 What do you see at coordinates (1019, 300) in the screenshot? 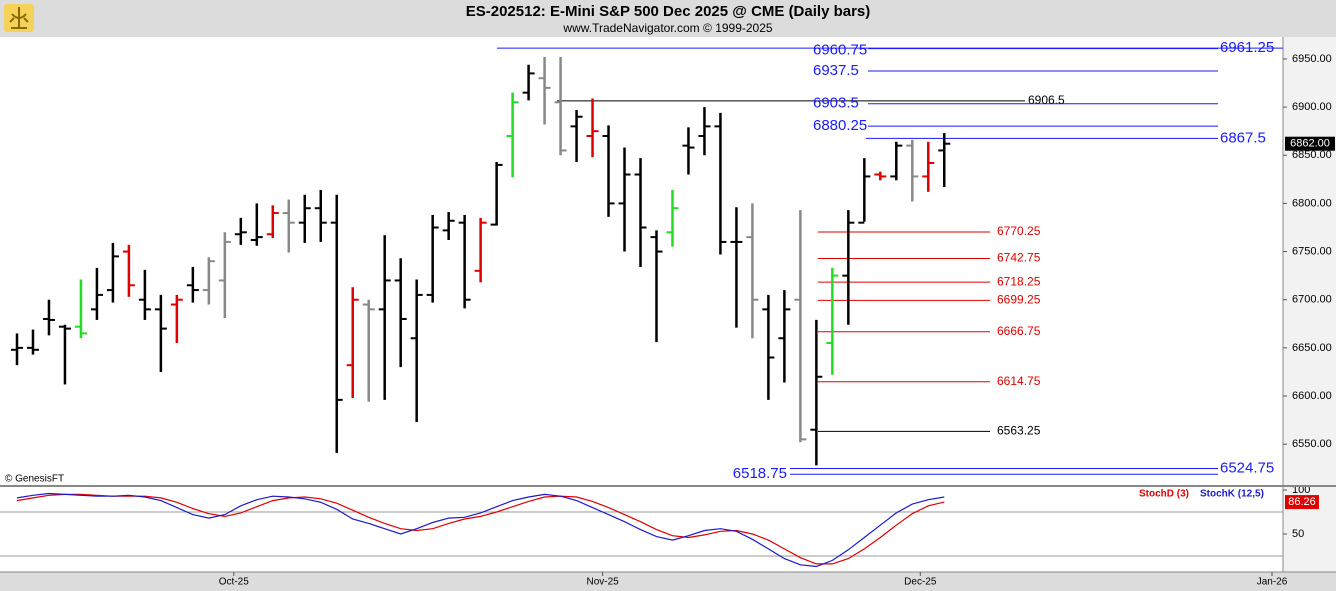
I see `level-label: 6699.25` at bounding box center [1019, 300].